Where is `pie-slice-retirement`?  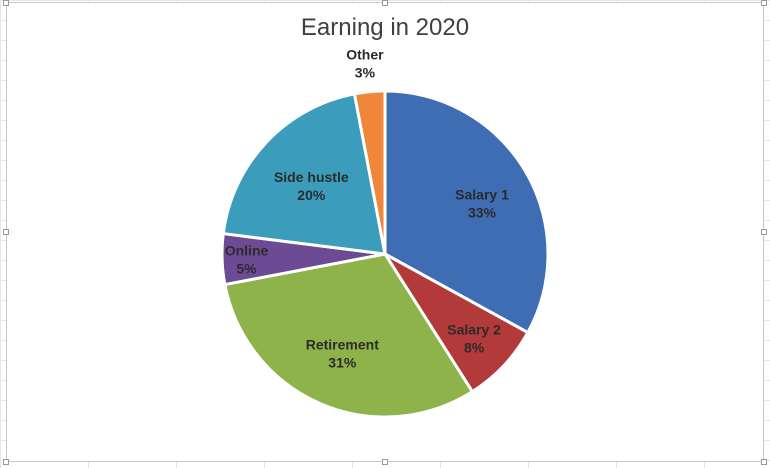 pie-slice-retirement is located at coordinates (348, 335).